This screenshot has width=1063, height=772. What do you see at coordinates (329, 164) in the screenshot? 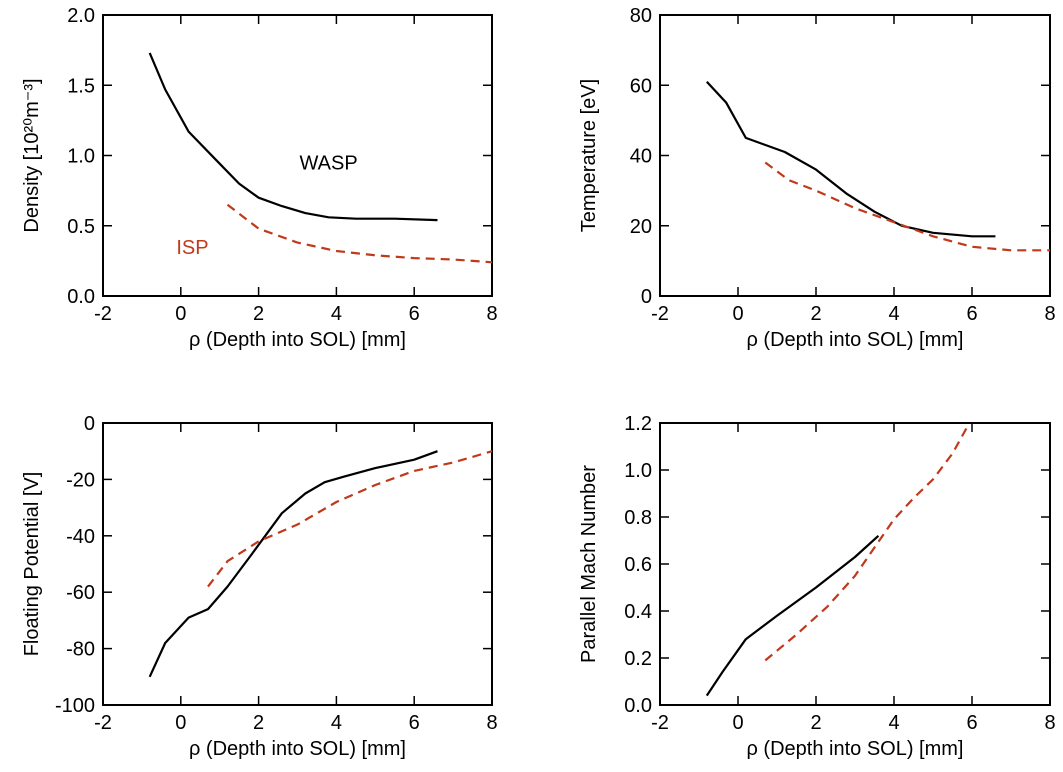
I see `annotation-wasp: WASP` at bounding box center [329, 164].